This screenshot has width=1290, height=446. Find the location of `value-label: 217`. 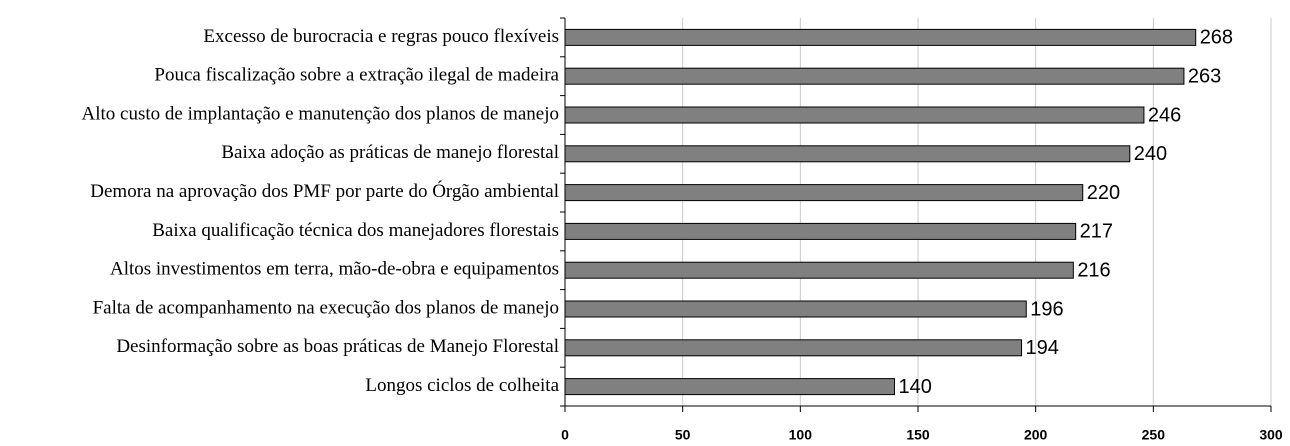

value-label: 217 is located at coordinates (1096, 232).